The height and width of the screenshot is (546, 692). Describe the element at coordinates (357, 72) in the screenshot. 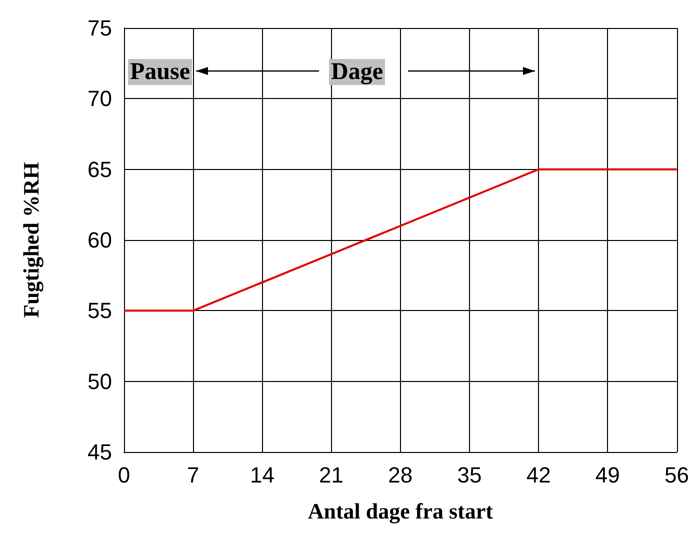

I see `annotation: Dage` at that location.